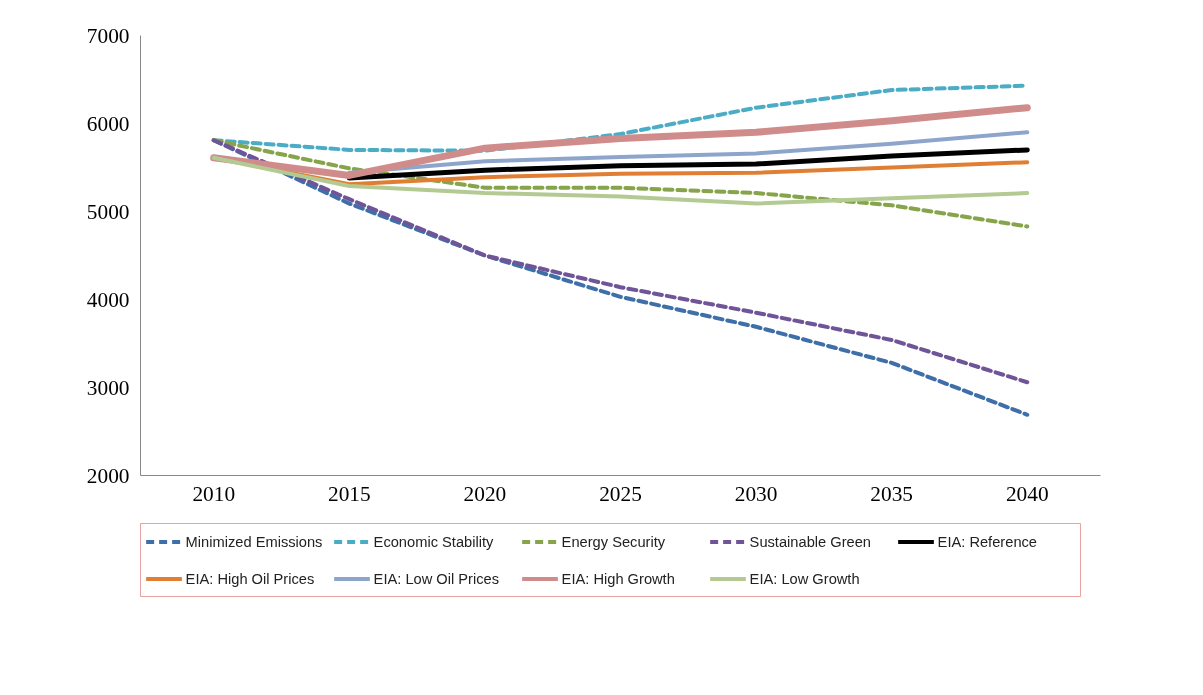 The width and height of the screenshot is (1203, 695). What do you see at coordinates (436, 579) in the screenshot?
I see `legend-label: EIA: Low Oil Prices` at bounding box center [436, 579].